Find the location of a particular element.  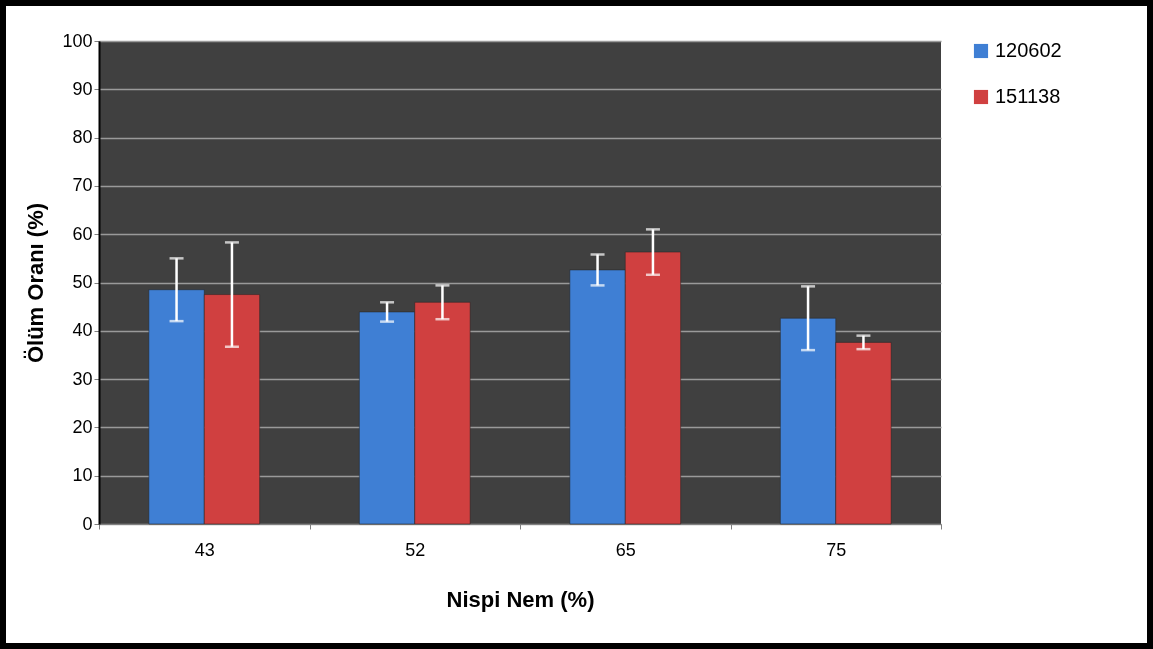

y-tick-label: 40 is located at coordinates (82, 330).